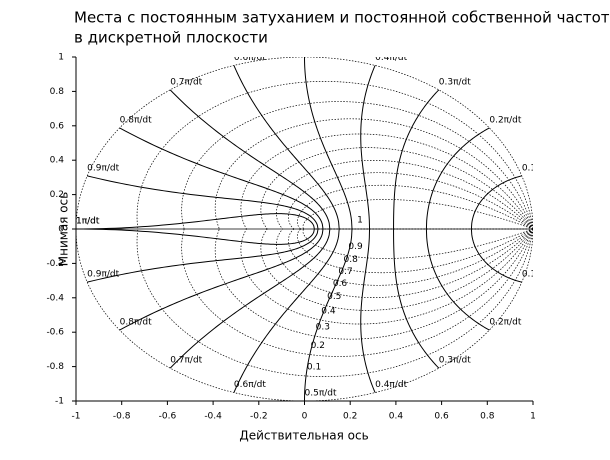 The width and height of the screenshot is (610, 460). I want to click on y-tick-label: 0, so click(61, 230).